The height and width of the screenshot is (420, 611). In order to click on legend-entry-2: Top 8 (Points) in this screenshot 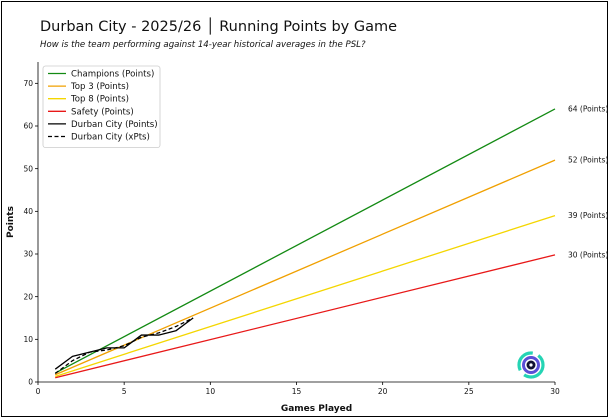, I will do `click(99, 100)`.